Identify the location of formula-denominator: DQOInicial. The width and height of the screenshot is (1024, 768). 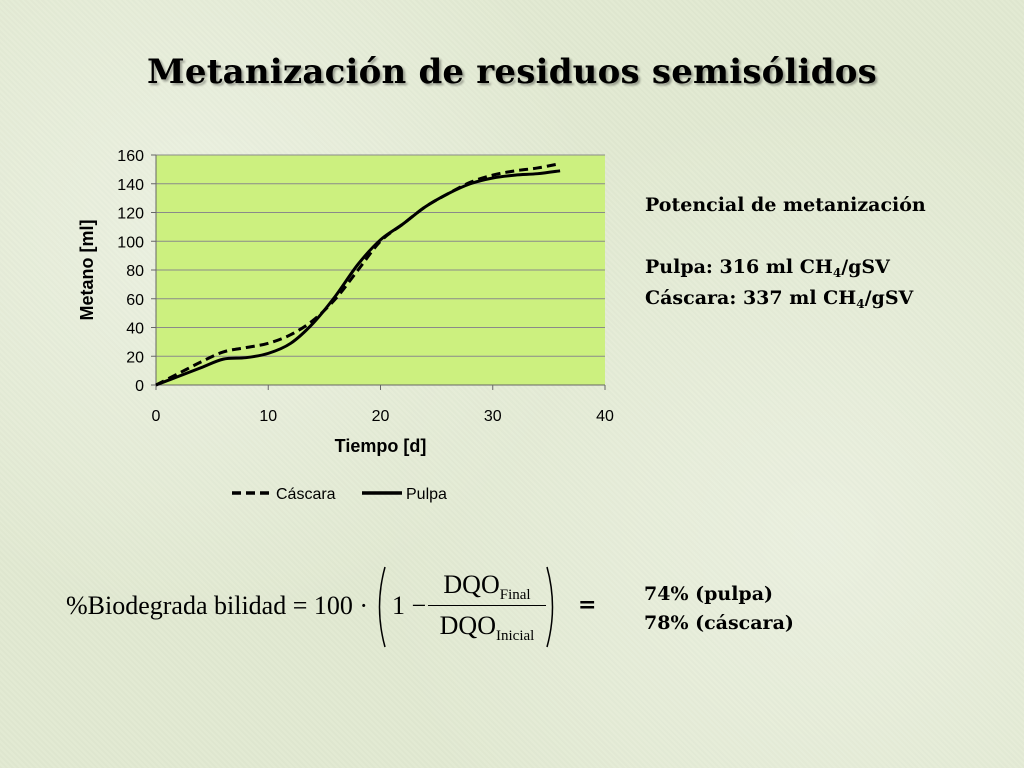
(487, 626).